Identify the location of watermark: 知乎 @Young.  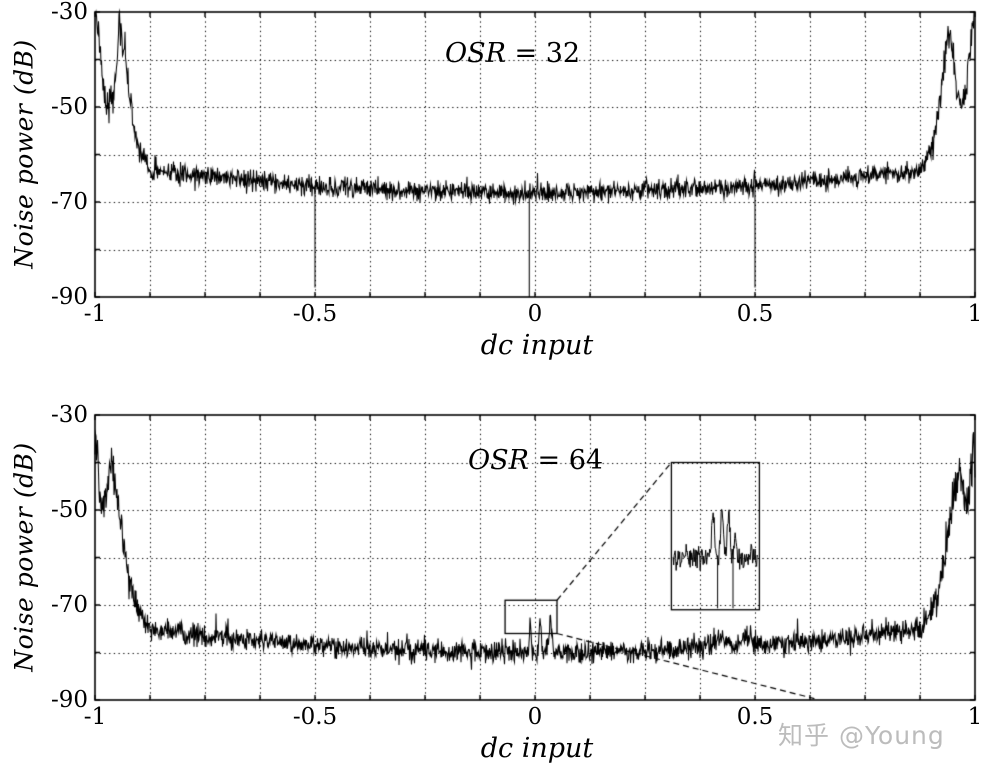
(861, 735).